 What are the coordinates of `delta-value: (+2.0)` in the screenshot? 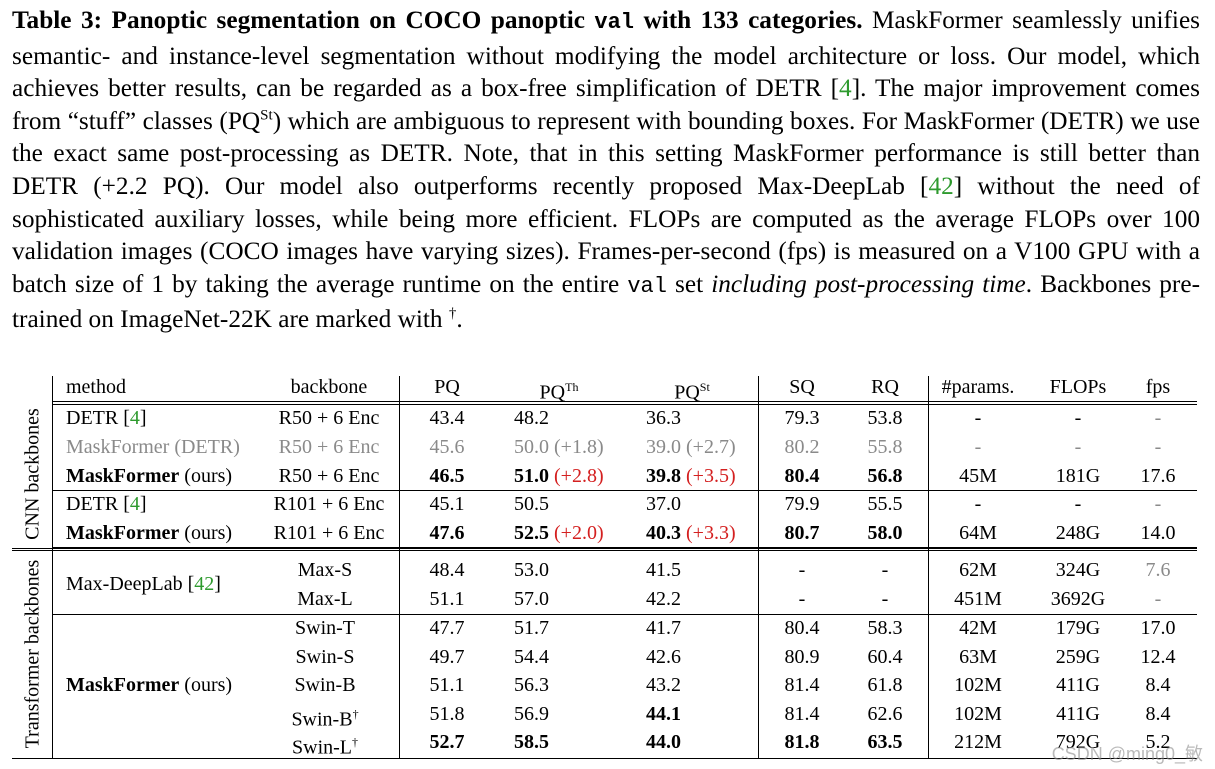 It's located at (576, 533).